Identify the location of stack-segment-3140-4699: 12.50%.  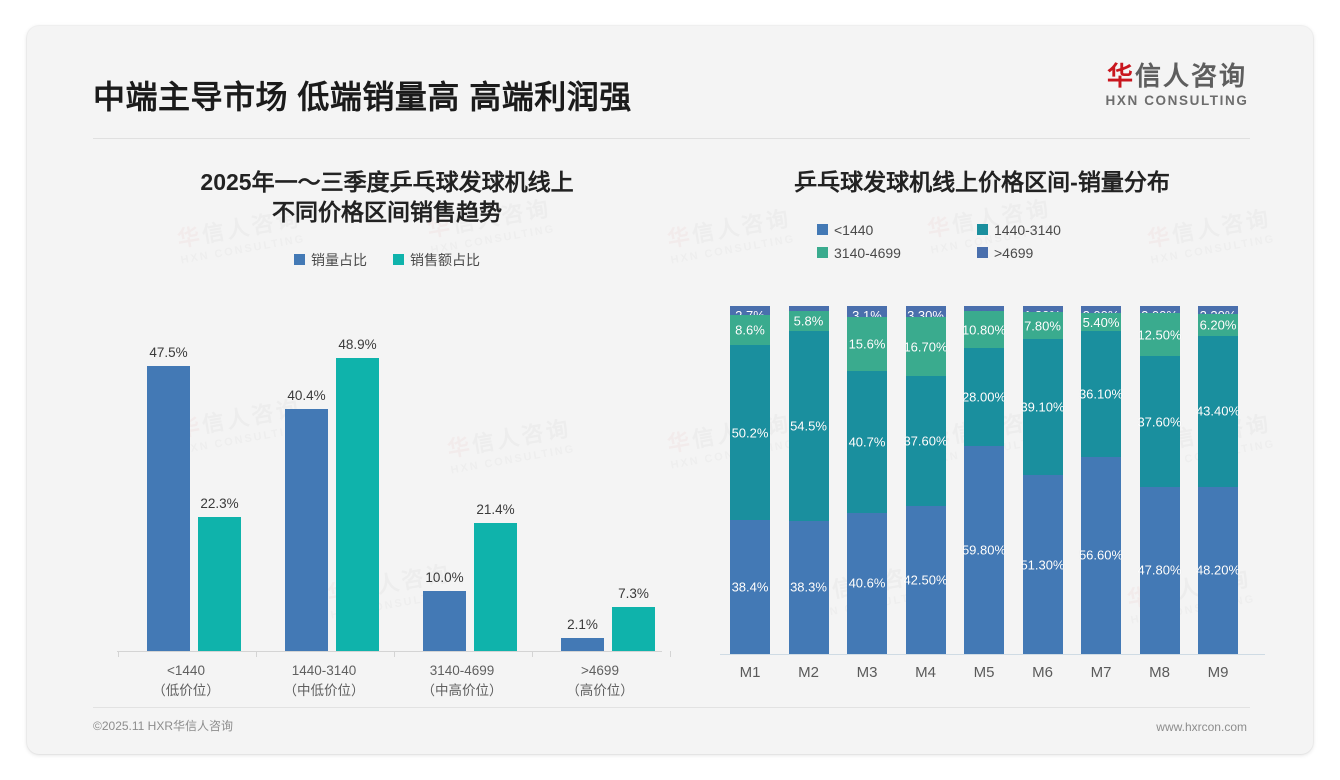
(1159, 334).